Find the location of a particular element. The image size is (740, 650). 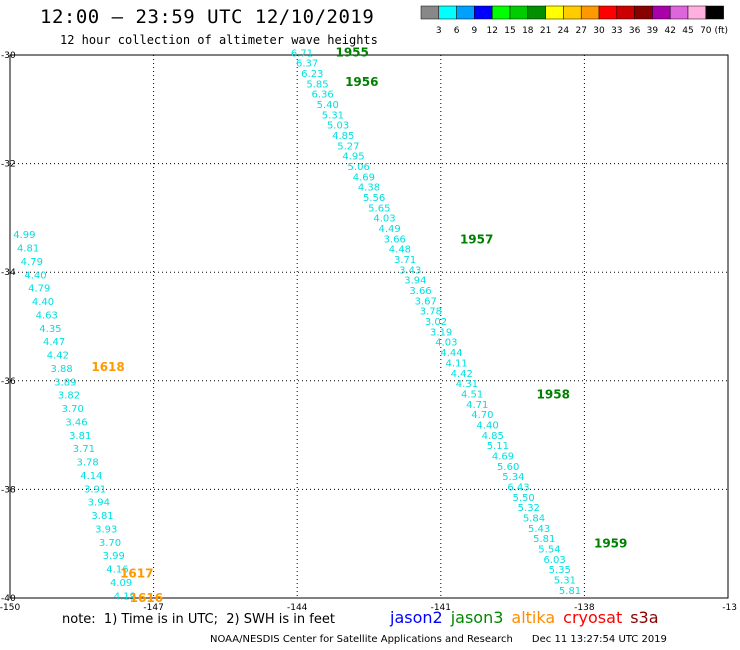

lat-tick-label: -34 is located at coordinates (8, 273).